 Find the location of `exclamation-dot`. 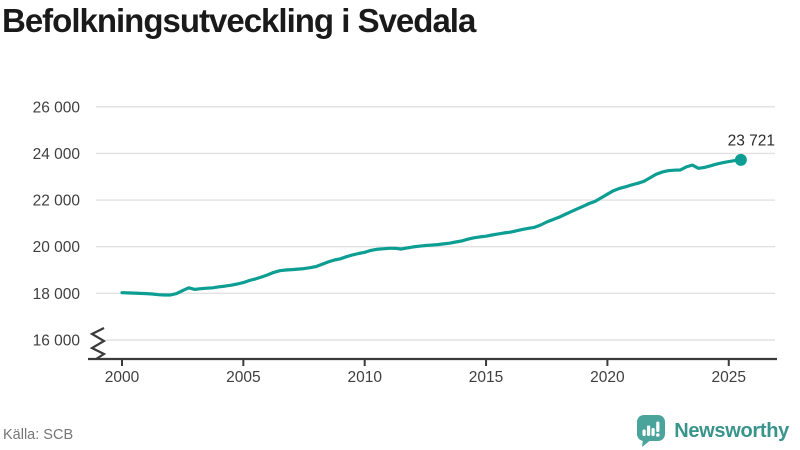

exclamation-dot is located at coordinates (658, 435).